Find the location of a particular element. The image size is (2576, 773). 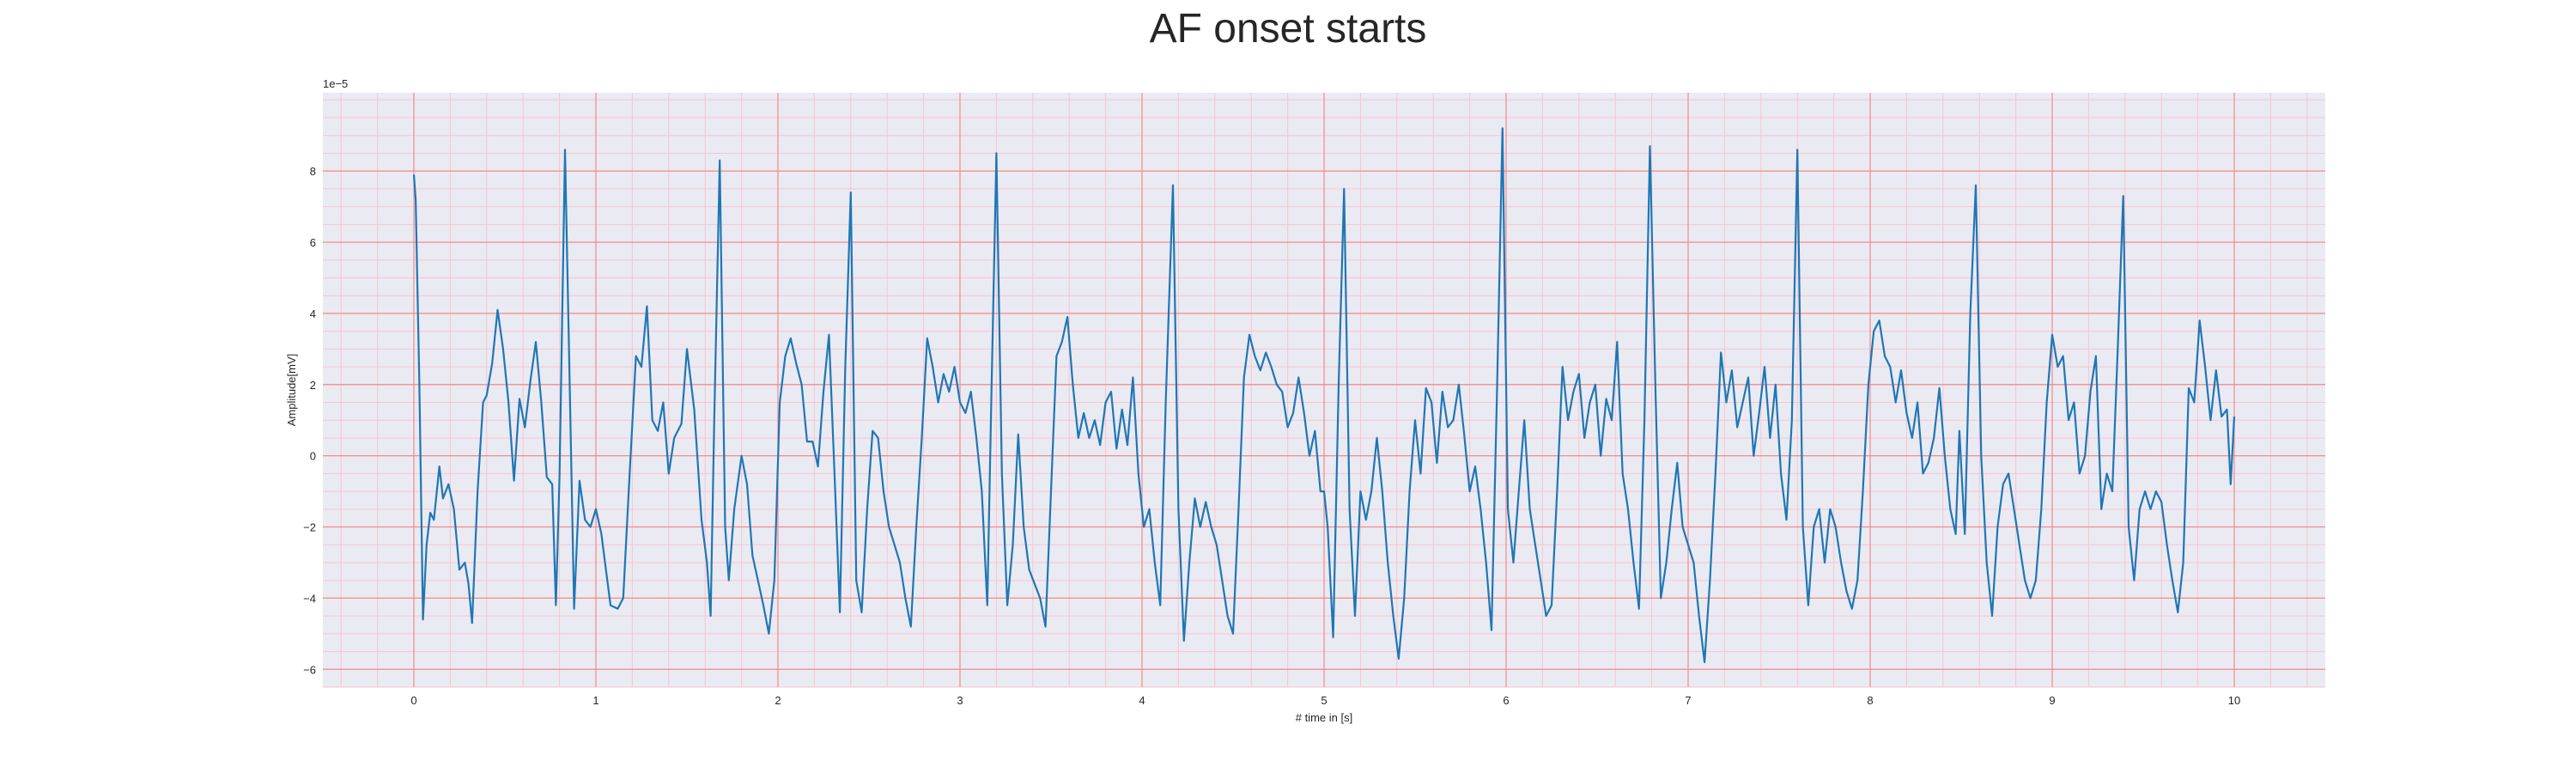

x-tick-label: 8 is located at coordinates (1870, 700).